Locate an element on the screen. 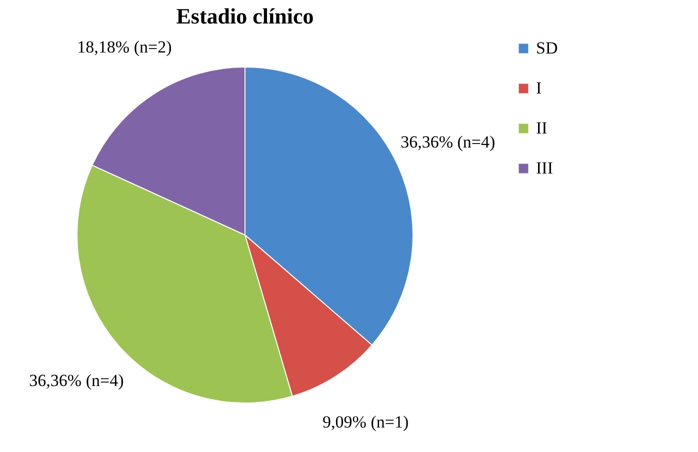 This screenshot has width=698, height=452. data-label: 9,09% (n=1) is located at coordinates (365, 422).